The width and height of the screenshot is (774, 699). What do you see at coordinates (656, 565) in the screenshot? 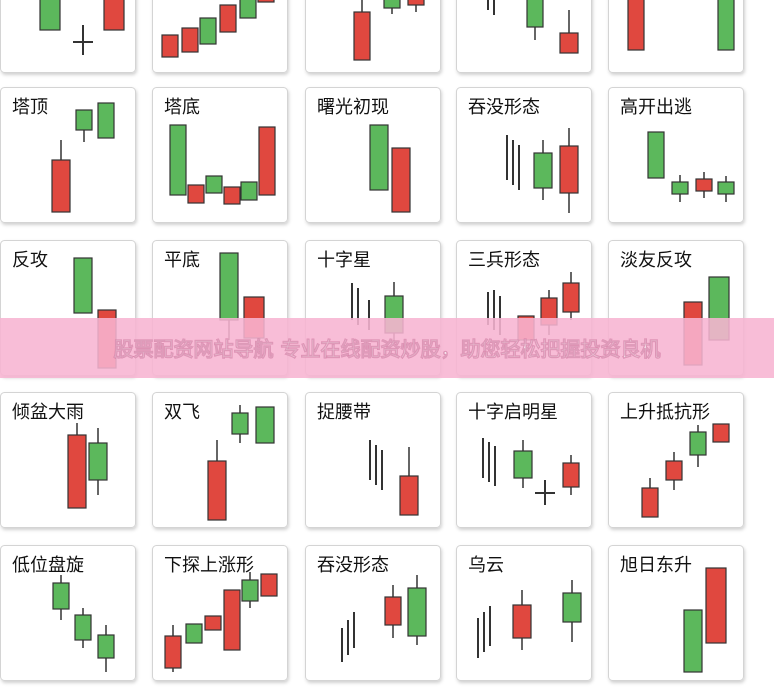
I see `card-label: 旭日东升` at bounding box center [656, 565].